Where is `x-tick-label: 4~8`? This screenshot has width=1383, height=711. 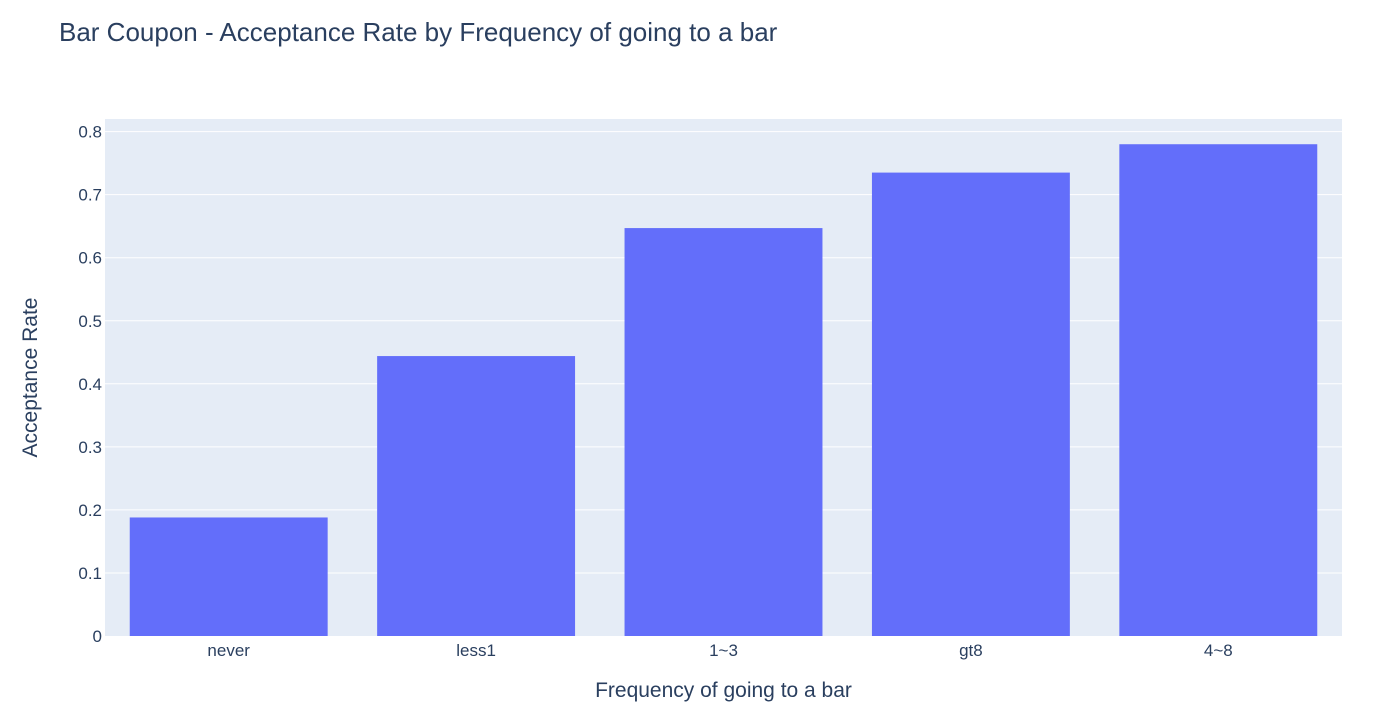 x-tick-label: 4~8 is located at coordinates (1218, 650).